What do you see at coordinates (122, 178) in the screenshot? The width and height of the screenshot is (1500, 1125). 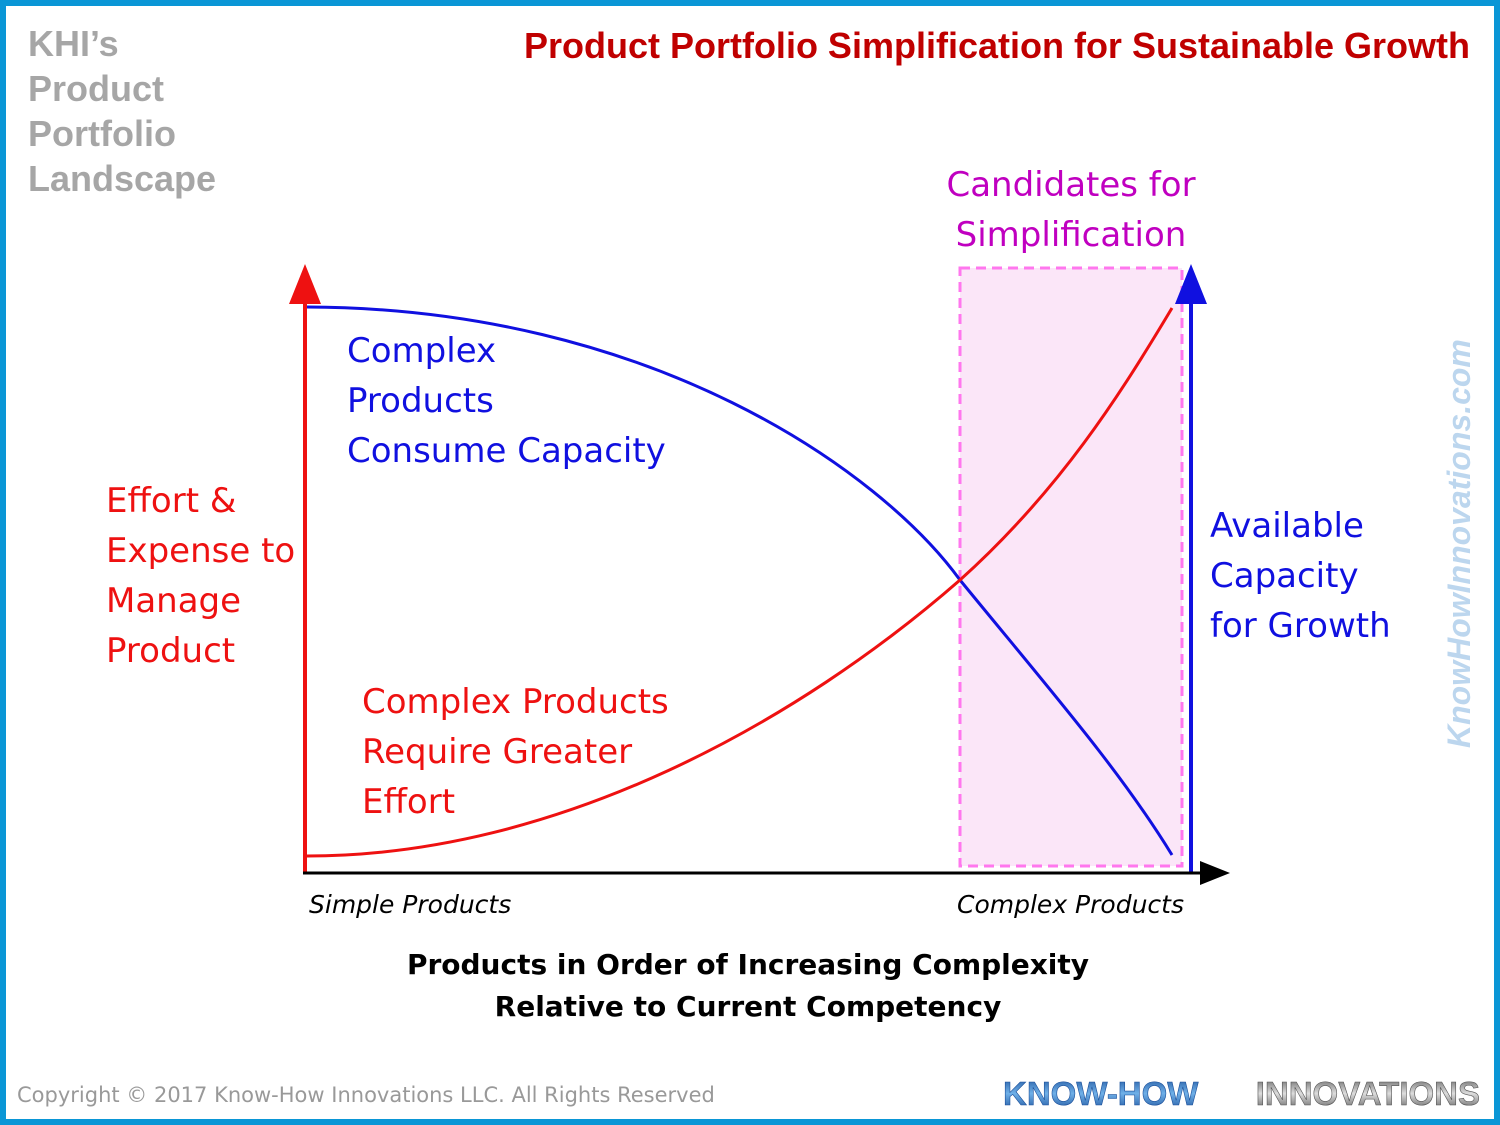 I see `subtitle-line: Landscape` at bounding box center [122, 178].